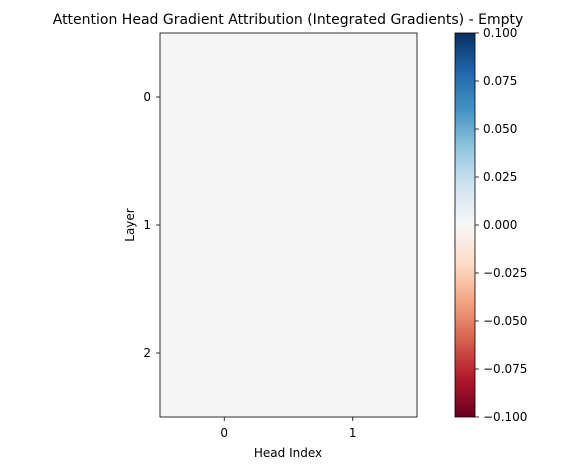  Describe the element at coordinates (288, 453) in the screenshot. I see `x-axis-label: Head Index` at that location.